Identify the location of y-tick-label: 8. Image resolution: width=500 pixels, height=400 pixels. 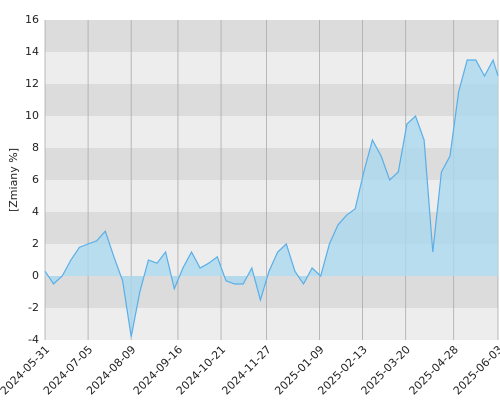
(35, 147).